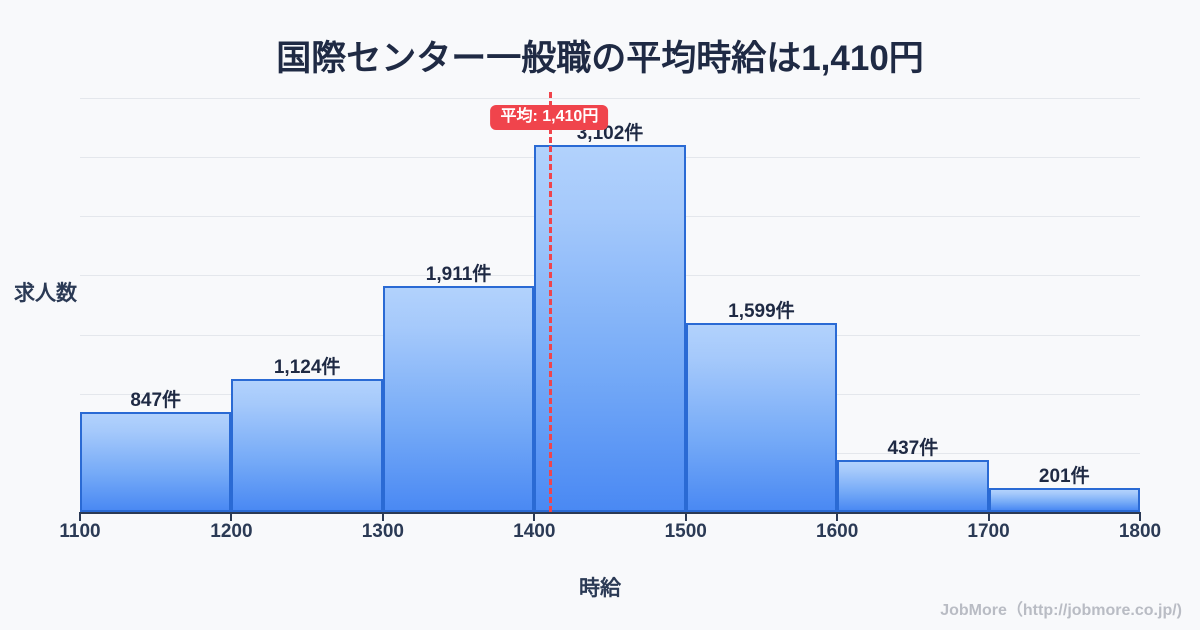 This screenshot has width=1200, height=630. Describe the element at coordinates (1061, 610) in the screenshot. I see `footer-credit: JobMore（http://jobmore.co.jp/)` at that location.